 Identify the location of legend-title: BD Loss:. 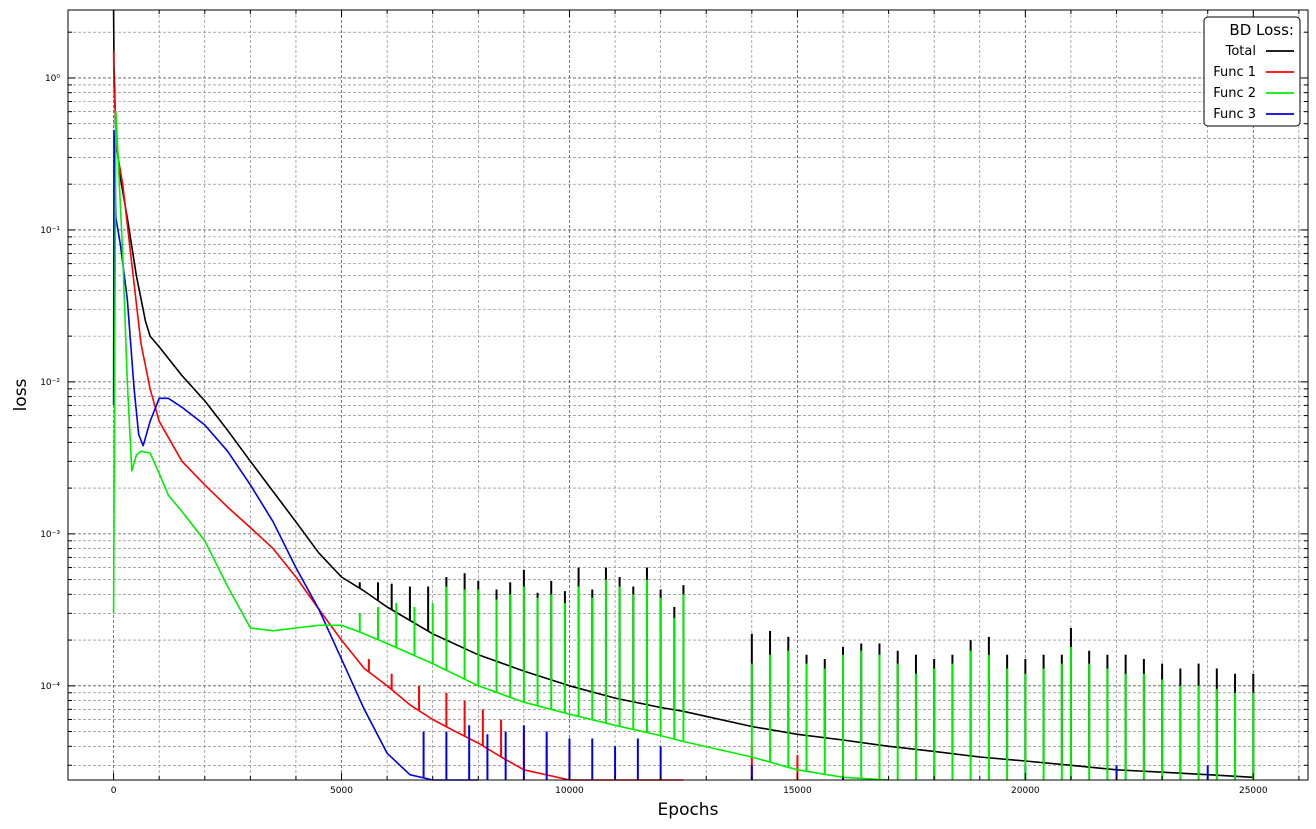
(1261, 30).